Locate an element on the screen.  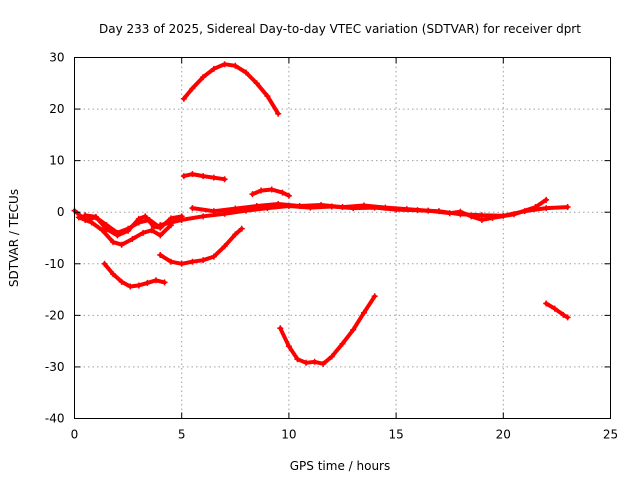
y-tick-label: 0 is located at coordinates (61, 212).